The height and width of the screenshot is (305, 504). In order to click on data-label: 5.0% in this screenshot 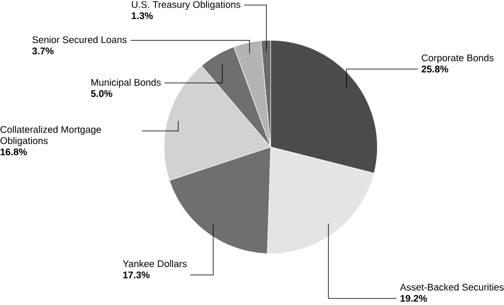, I will do `click(101, 93)`.